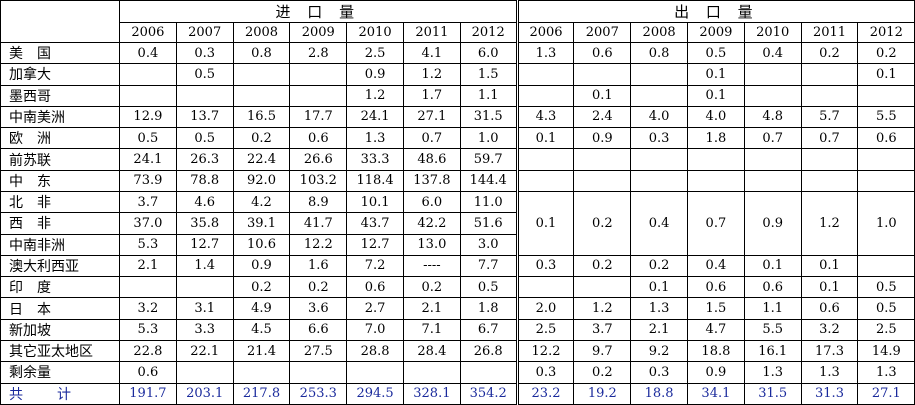  Describe the element at coordinates (431, 351) in the screenshot. I see `import-value: 28.4` at that location.